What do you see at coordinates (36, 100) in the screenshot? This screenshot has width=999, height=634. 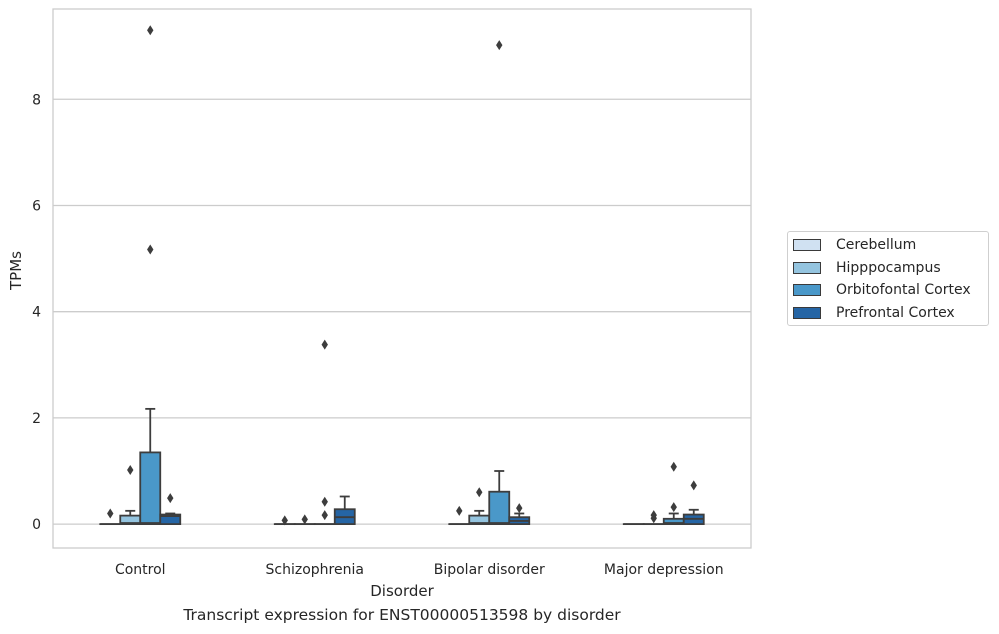 I see `y-tick-label: 8` at bounding box center [36, 100].